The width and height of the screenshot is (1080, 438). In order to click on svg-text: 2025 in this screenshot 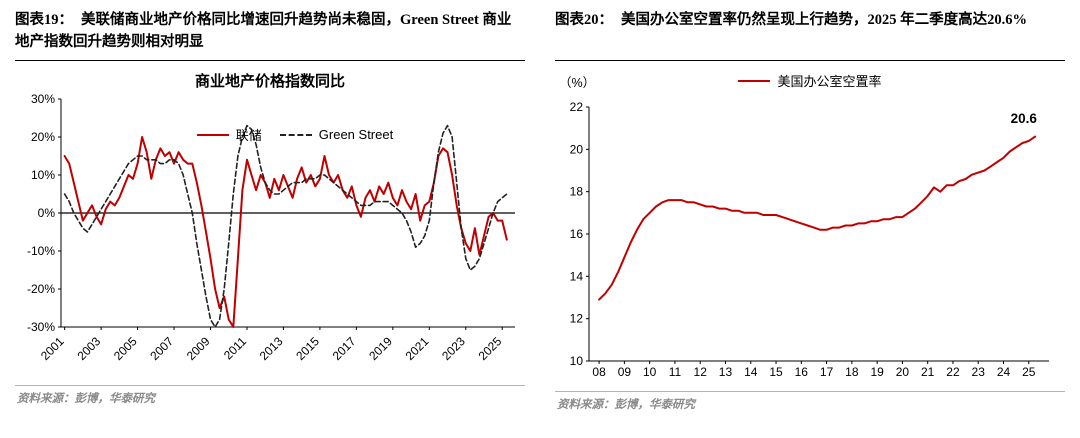, I will do `click(490, 348)`.